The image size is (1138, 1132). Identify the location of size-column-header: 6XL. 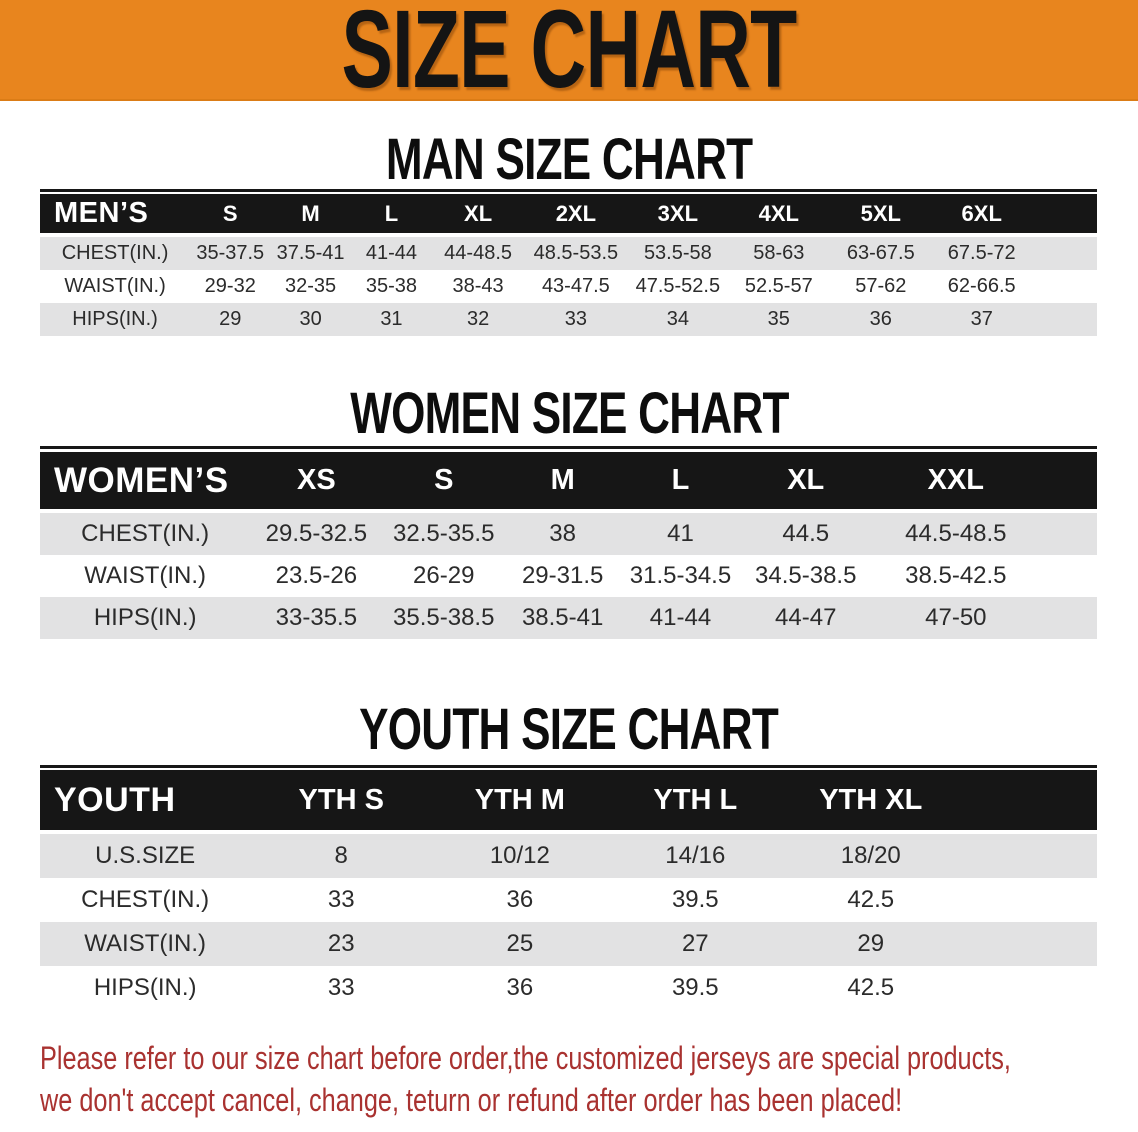
(982, 215).